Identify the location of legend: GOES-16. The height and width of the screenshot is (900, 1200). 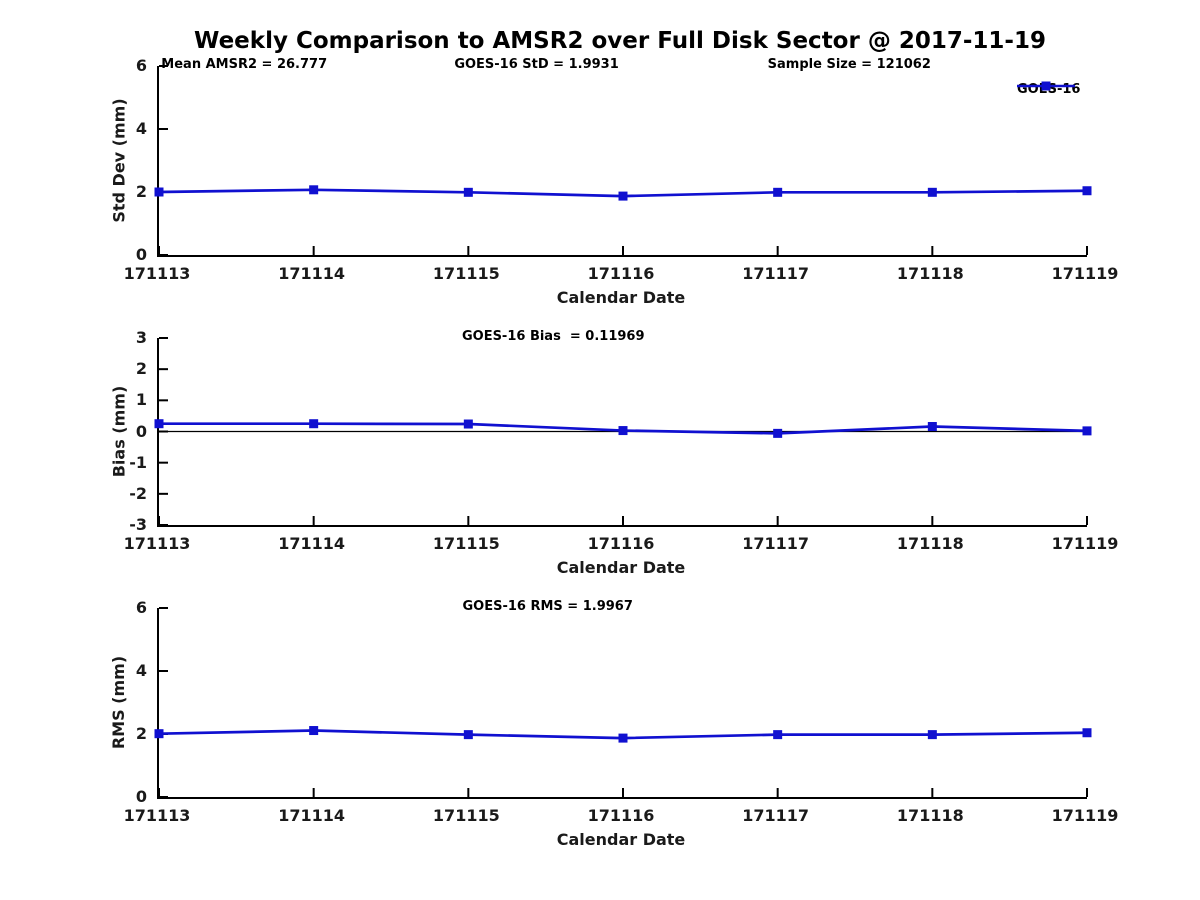
(1048, 89).